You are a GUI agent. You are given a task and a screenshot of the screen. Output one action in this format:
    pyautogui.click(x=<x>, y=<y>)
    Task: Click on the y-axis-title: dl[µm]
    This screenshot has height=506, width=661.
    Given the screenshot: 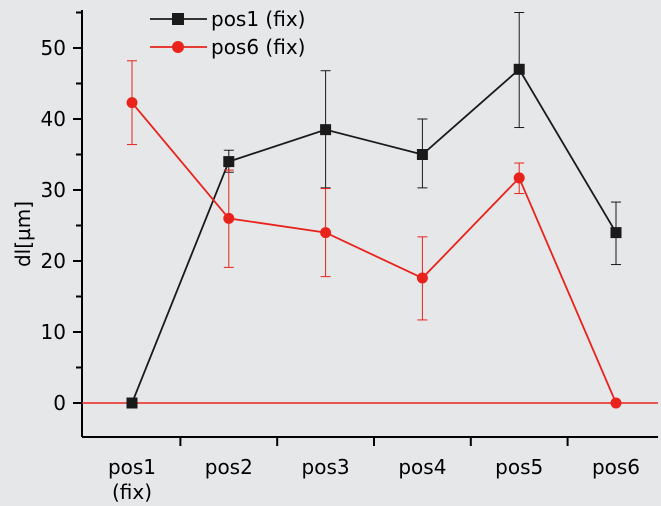 What is the action you would take?
    pyautogui.click(x=23, y=234)
    